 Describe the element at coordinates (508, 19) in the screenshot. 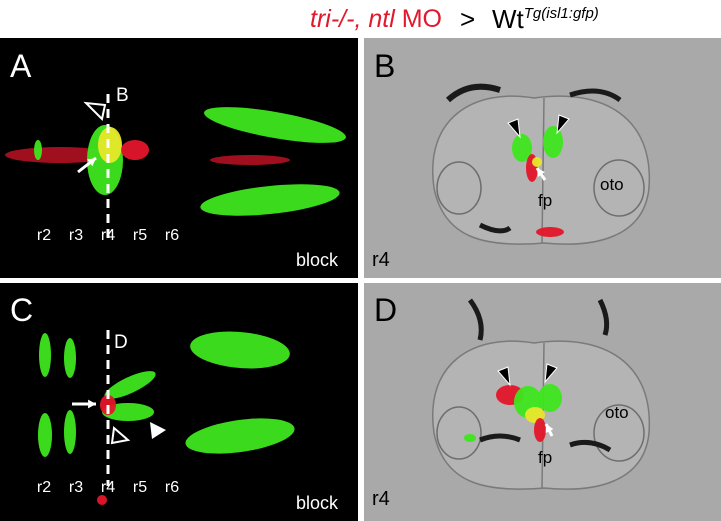

I see `host: Wt` at that location.